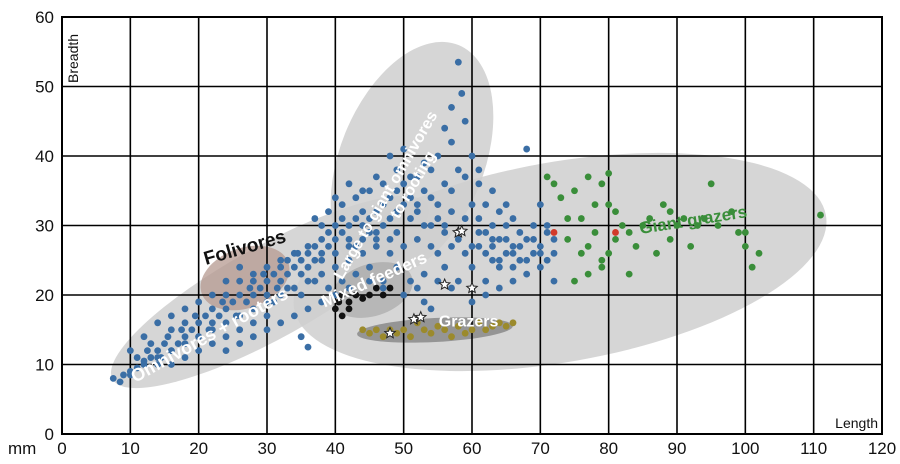 The height and width of the screenshot is (464, 900). Describe the element at coordinates (44, 17) in the screenshot. I see `y-tick-label: 60` at that location.